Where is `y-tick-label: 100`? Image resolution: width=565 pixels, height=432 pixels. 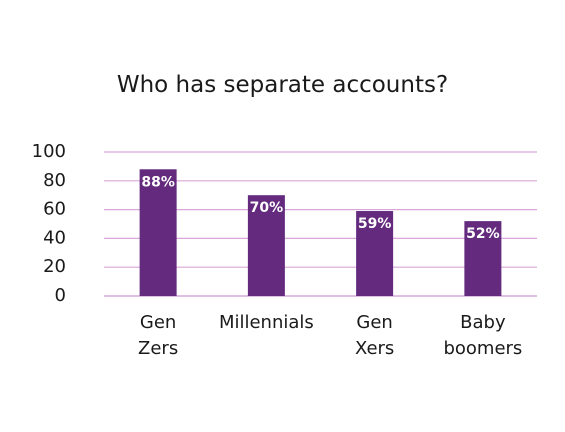
y-tick-label: 100 is located at coordinates (49, 151).